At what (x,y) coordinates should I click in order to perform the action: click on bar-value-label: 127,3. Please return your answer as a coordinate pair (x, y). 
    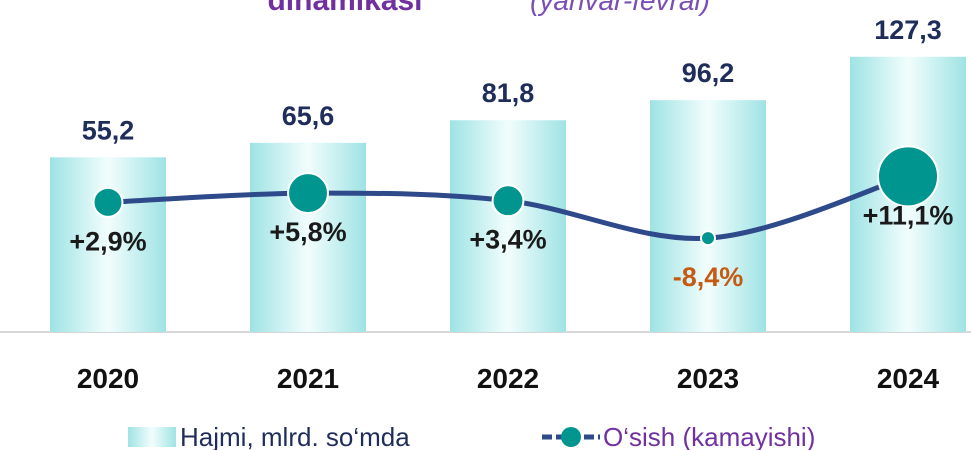
    Looking at the image, I should click on (908, 30).